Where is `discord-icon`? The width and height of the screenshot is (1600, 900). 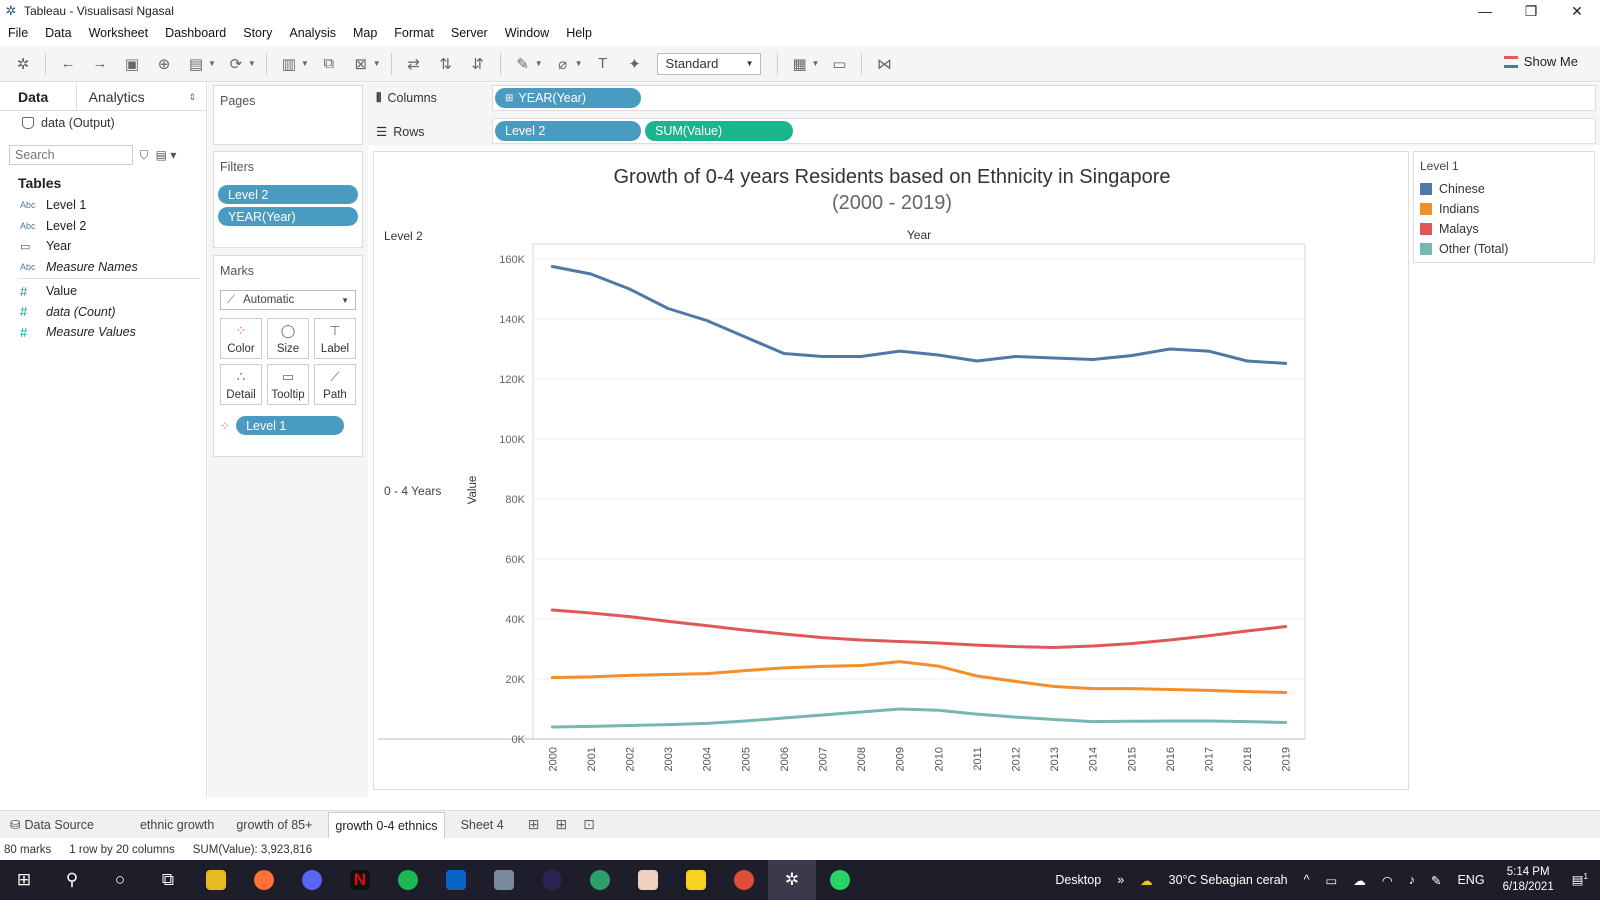
discord-icon is located at coordinates (312, 880).